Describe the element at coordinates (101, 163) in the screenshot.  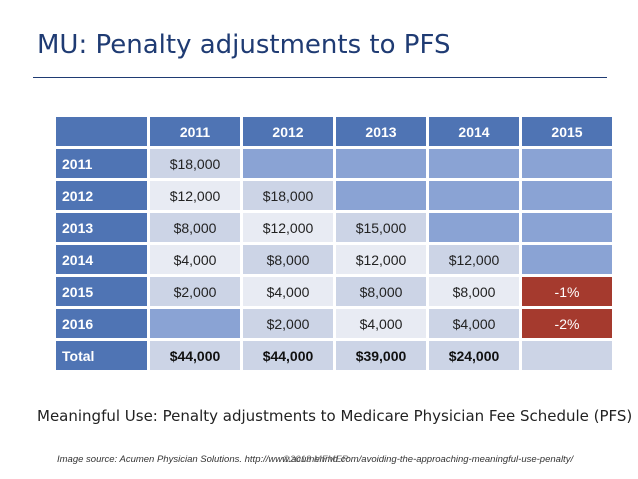
I see `row-header: 2011` at that location.